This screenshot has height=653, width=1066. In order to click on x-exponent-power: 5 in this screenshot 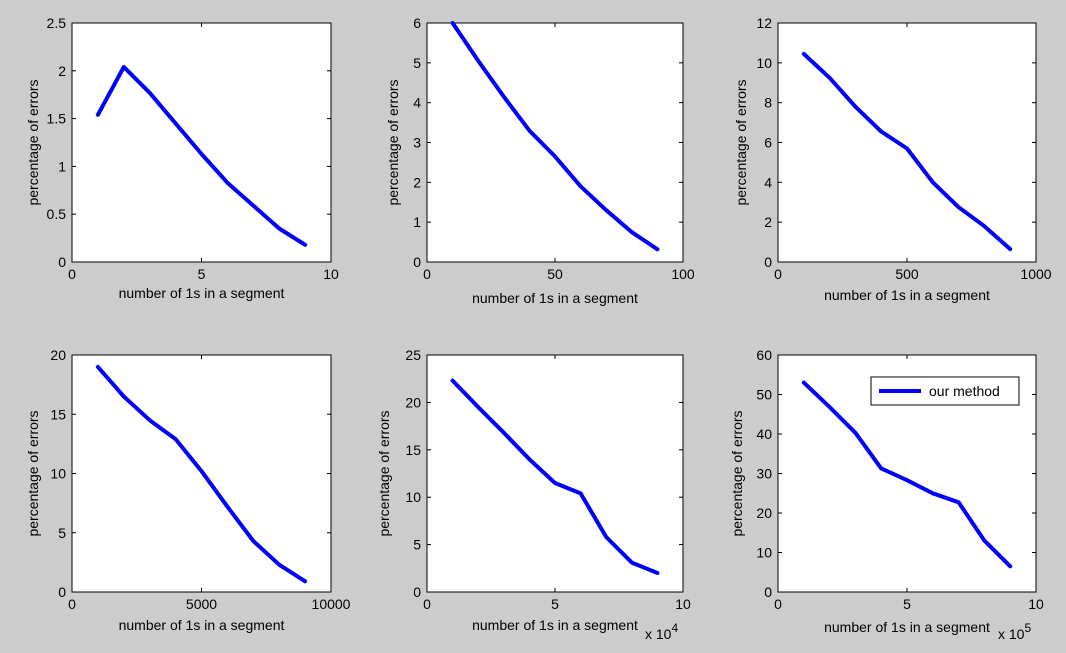, I will do `click(1027, 628)`.